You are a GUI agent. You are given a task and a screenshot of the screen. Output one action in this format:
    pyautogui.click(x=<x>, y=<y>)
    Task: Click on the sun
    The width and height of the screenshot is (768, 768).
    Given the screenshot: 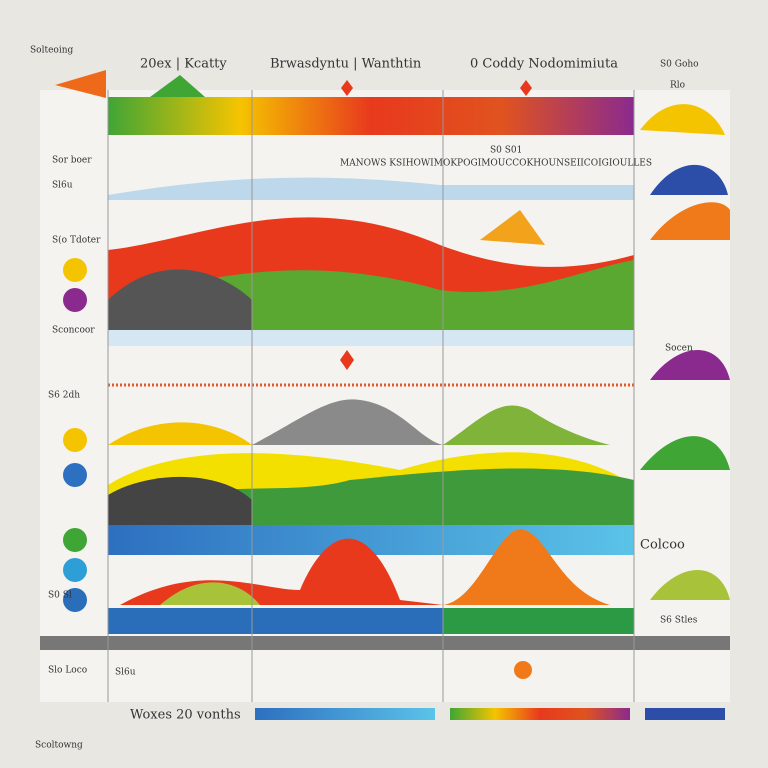 What is the action you would take?
    pyautogui.click(x=523, y=670)
    